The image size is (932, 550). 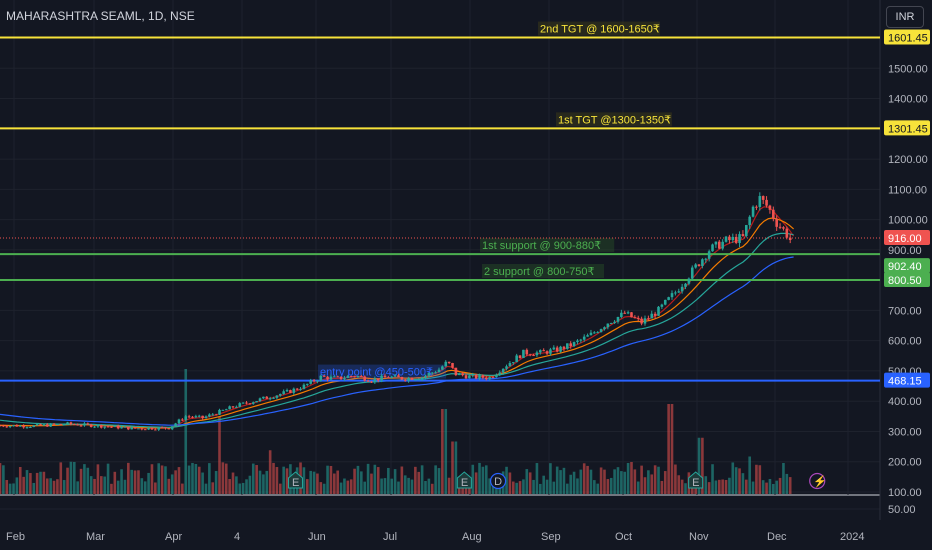 I want to click on level-label: 2nd TGT @ 1600-1650₹, so click(x=600, y=30).